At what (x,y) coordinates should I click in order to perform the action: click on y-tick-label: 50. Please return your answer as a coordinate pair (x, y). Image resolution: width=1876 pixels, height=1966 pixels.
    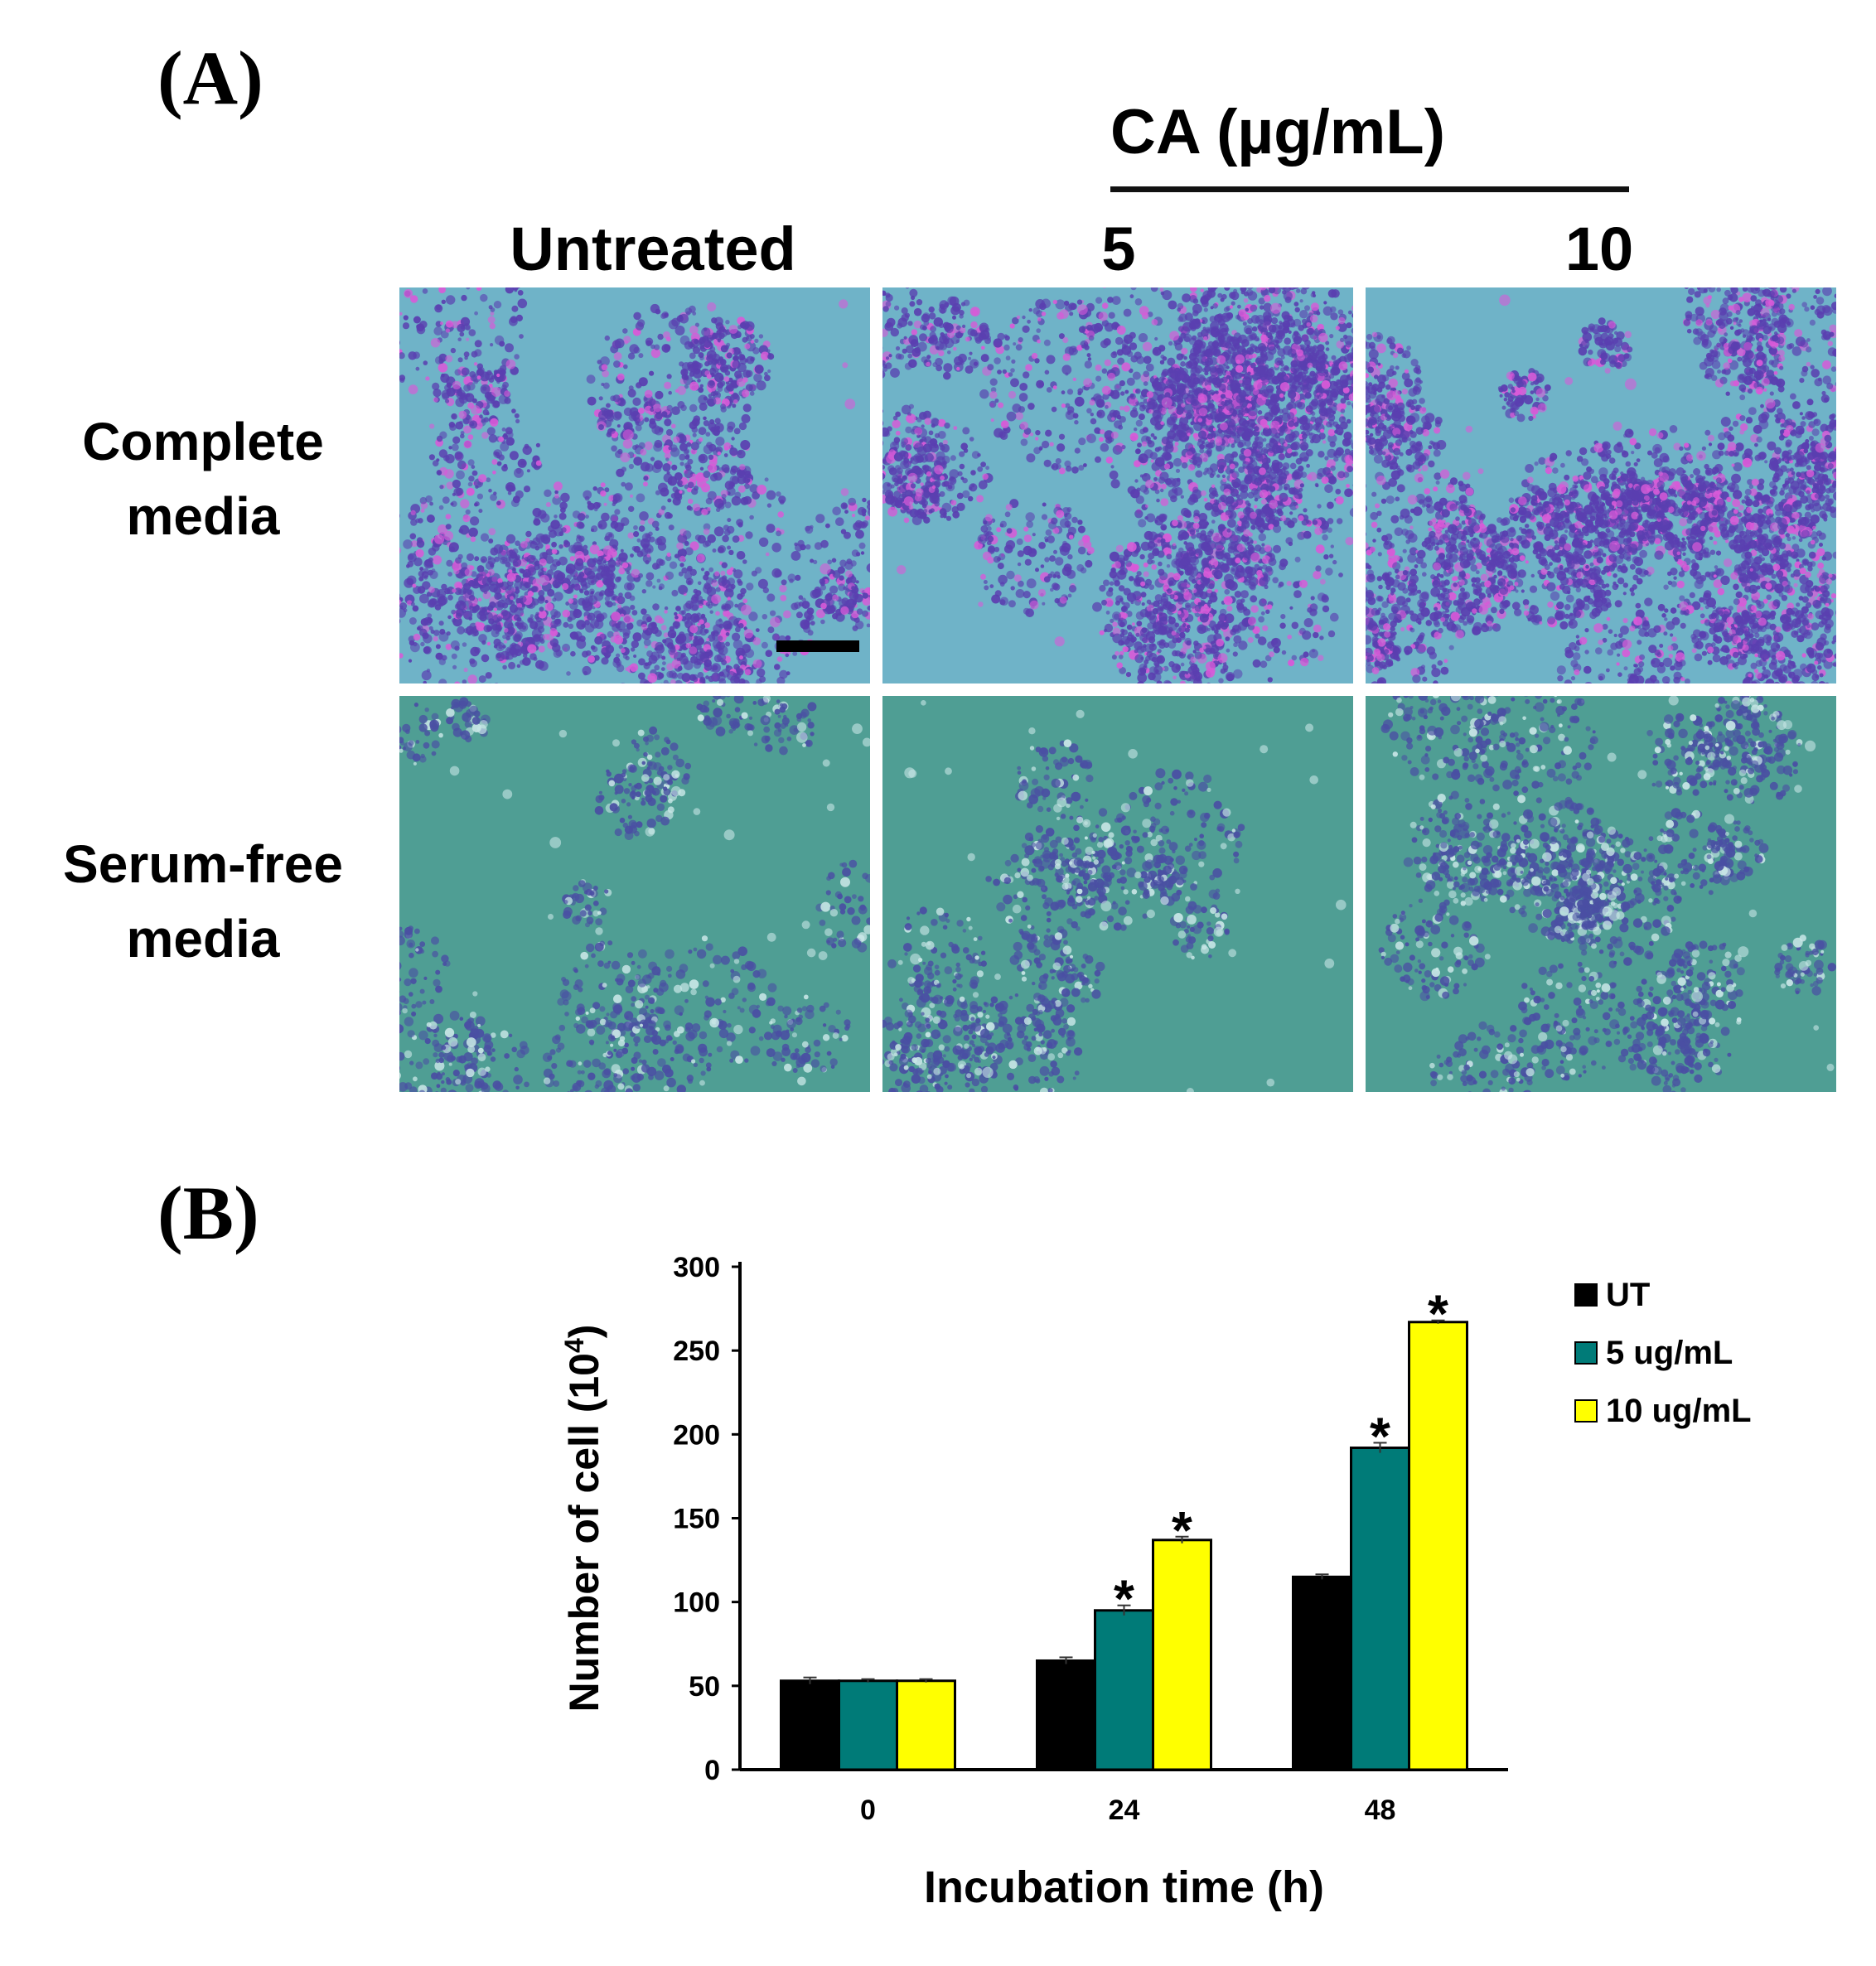
    Looking at the image, I should click on (704, 1687).